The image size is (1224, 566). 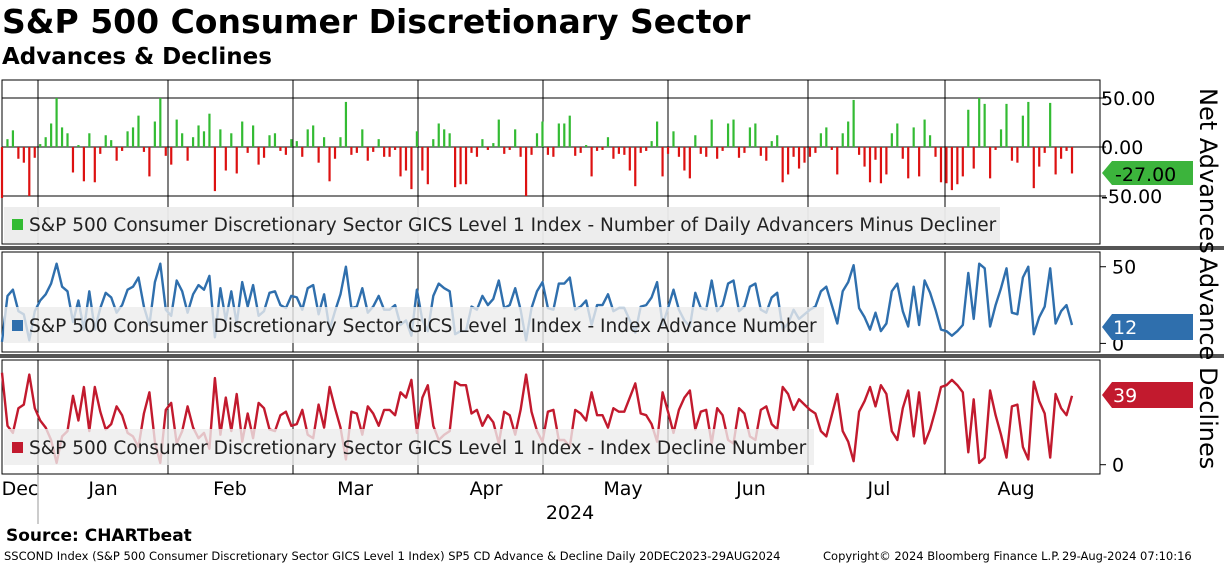 What do you see at coordinates (1128, 99) in the screenshot?
I see `net-tick-label: 50.00` at bounding box center [1128, 99].